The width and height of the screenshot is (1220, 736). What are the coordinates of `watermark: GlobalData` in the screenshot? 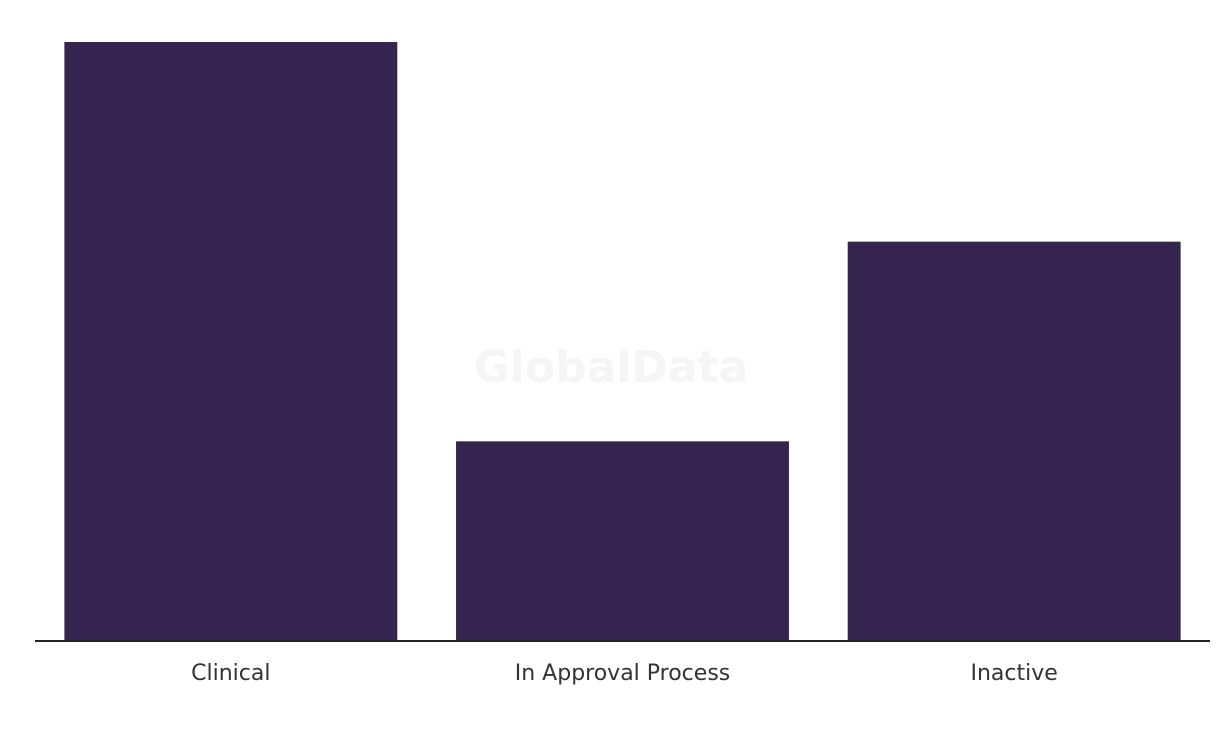 It's located at (611, 367).